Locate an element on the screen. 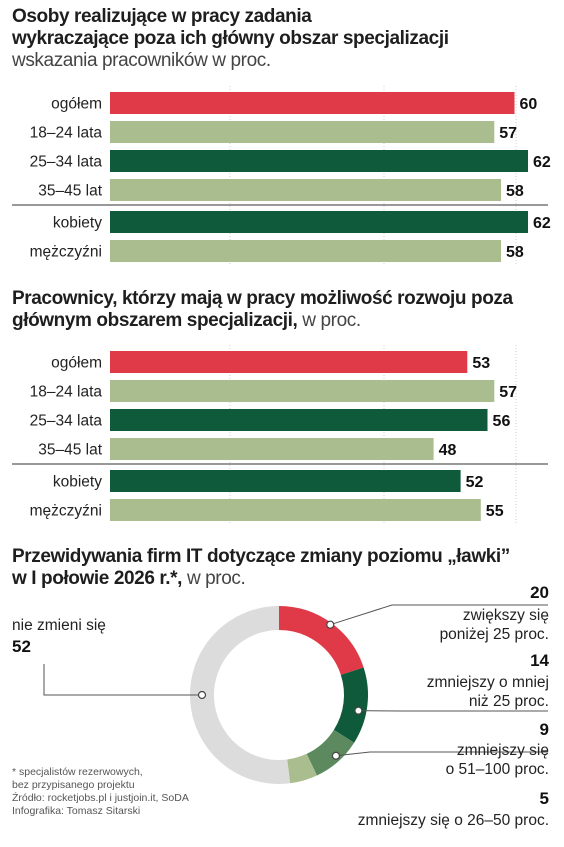 This screenshot has width=564, height=847. footnote-2: bez przypisanego projektu is located at coordinates (73, 785).